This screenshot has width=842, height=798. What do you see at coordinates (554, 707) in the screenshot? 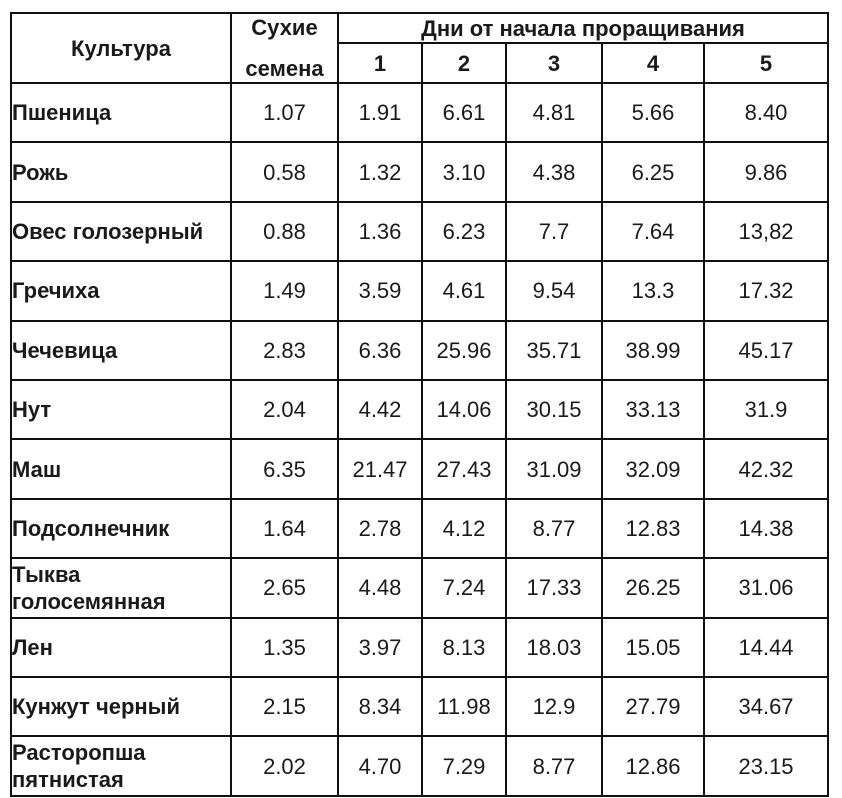
I see `day-3-value: 12.9` at bounding box center [554, 707].